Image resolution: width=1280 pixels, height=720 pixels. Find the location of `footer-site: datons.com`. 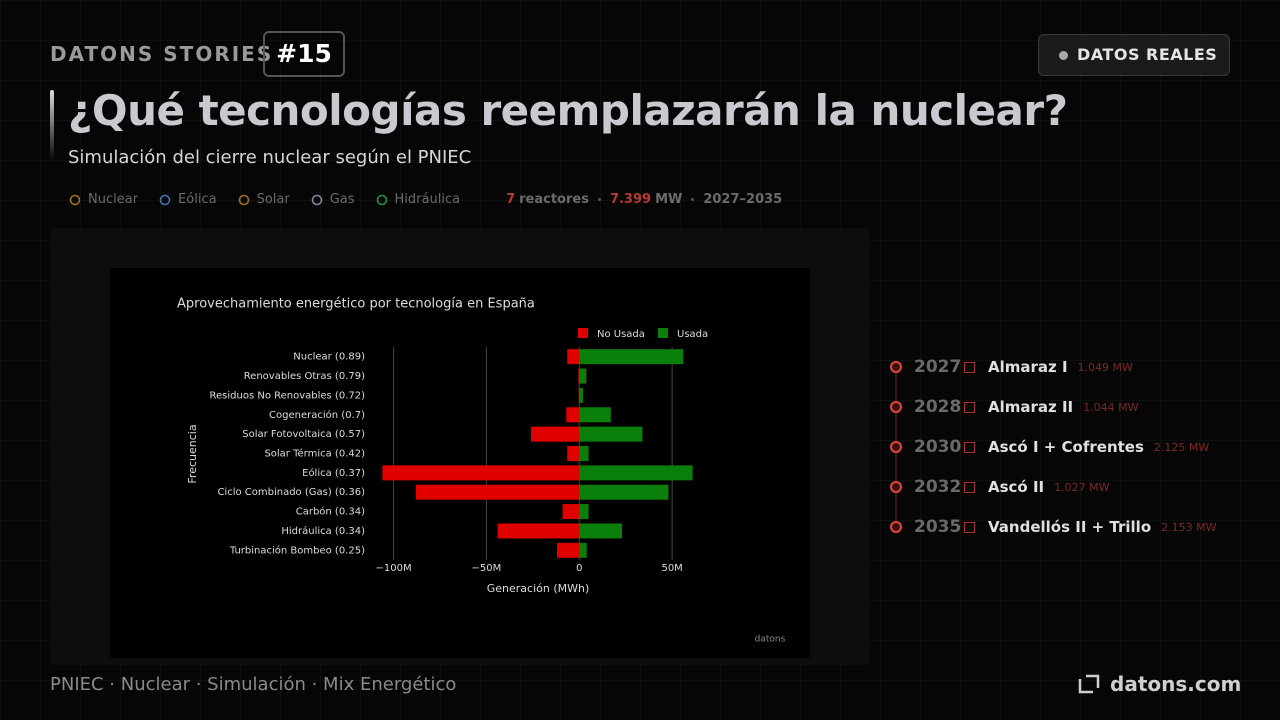

footer-site: datons.com is located at coordinates (1176, 684).